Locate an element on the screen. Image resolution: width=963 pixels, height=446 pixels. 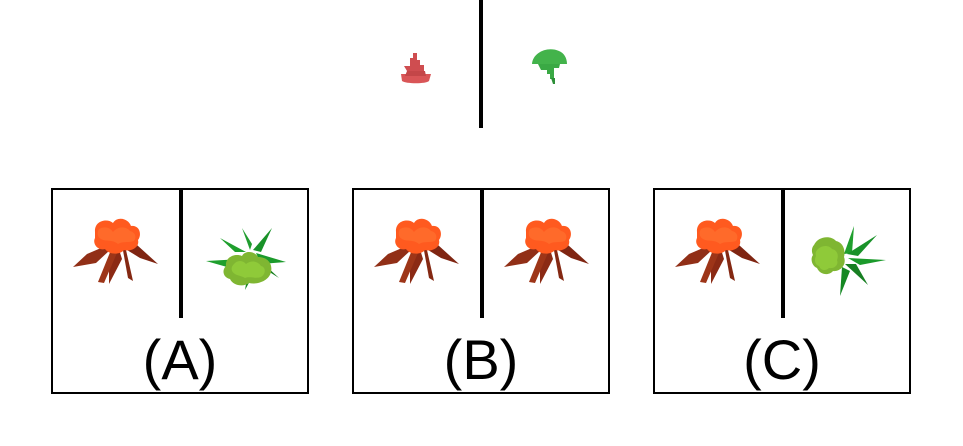
choice-a-label: (A) is located at coordinates (180, 359).